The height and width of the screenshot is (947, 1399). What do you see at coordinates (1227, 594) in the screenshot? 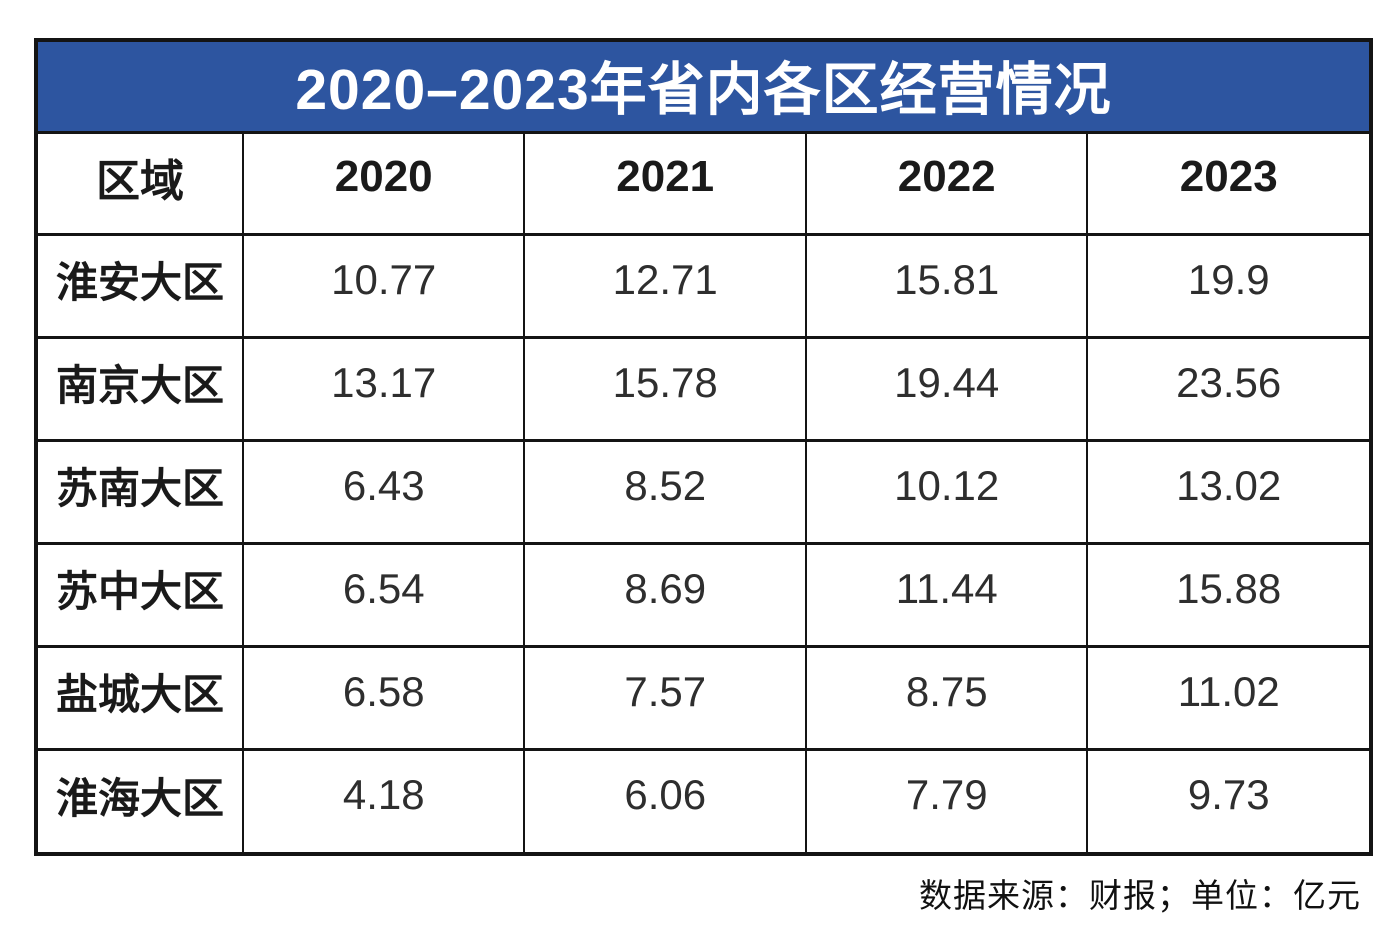
I see `value-cell: 15.88` at bounding box center [1227, 594].